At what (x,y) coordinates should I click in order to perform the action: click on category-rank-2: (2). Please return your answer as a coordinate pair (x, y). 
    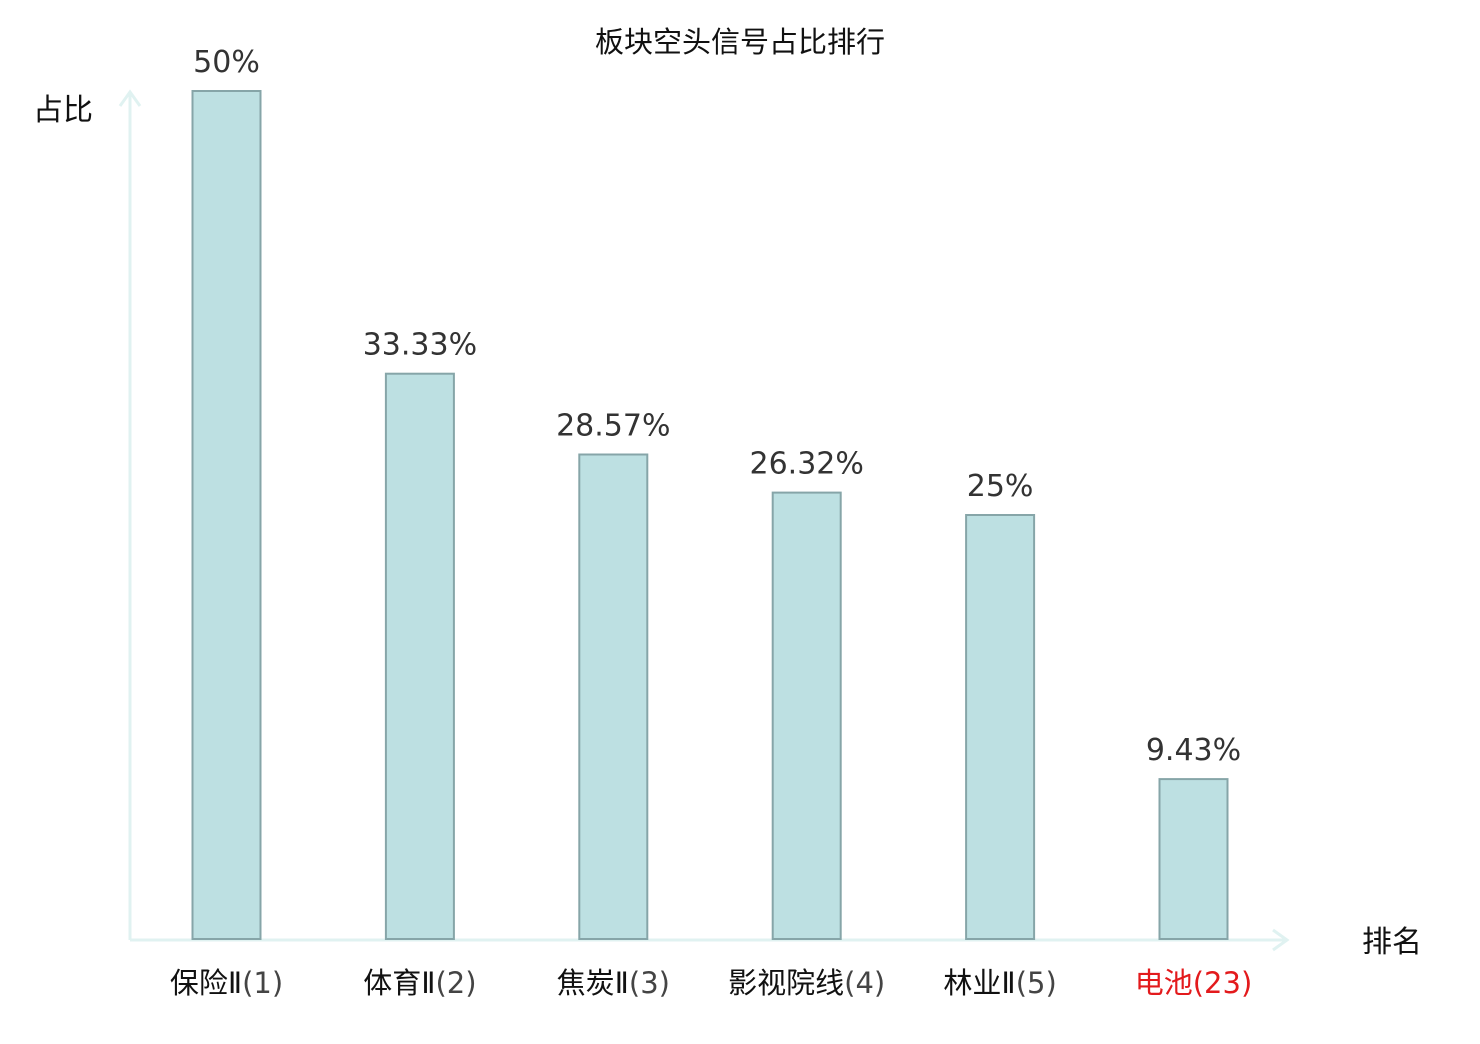
    Looking at the image, I should click on (455, 983).